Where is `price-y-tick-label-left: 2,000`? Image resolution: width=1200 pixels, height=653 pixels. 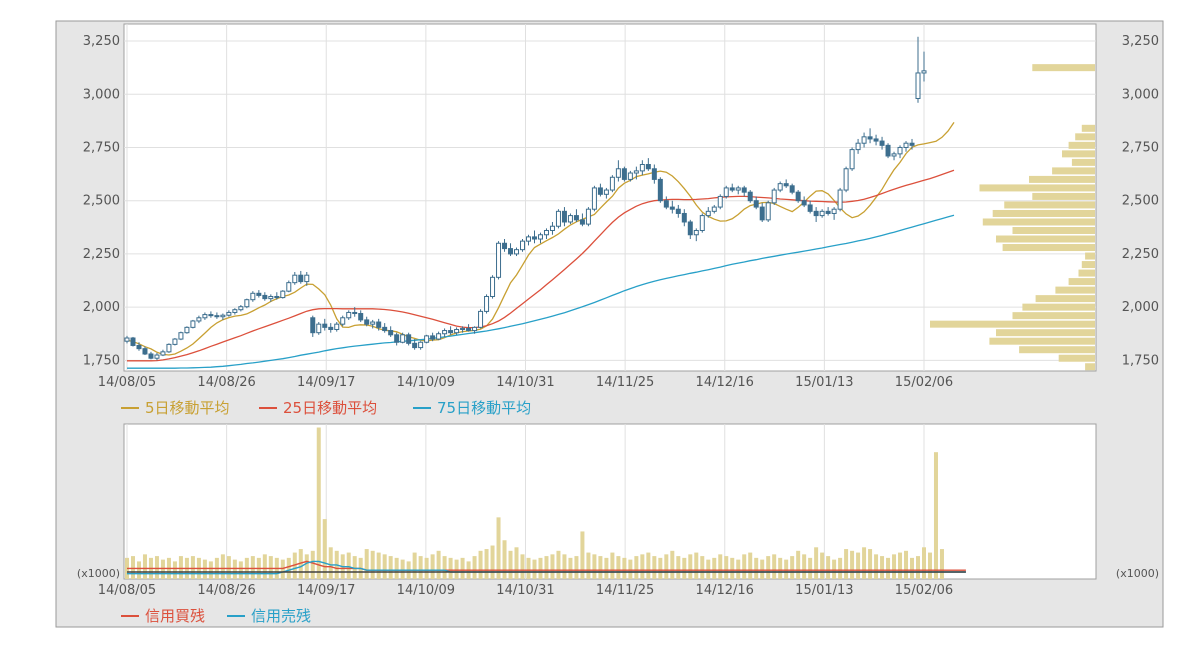 price-y-tick-label-left: 2,000 is located at coordinates (101, 307).